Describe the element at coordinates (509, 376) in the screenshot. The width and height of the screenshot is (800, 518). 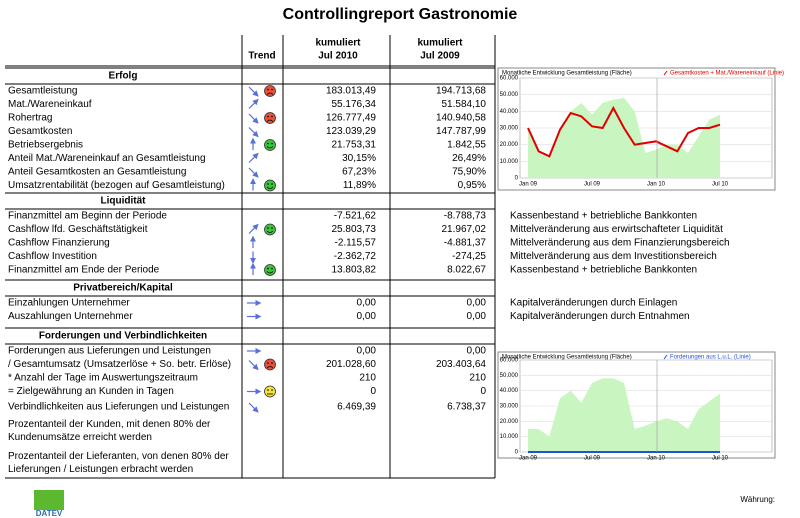
I see `y-tick-label: 50.000` at that location.